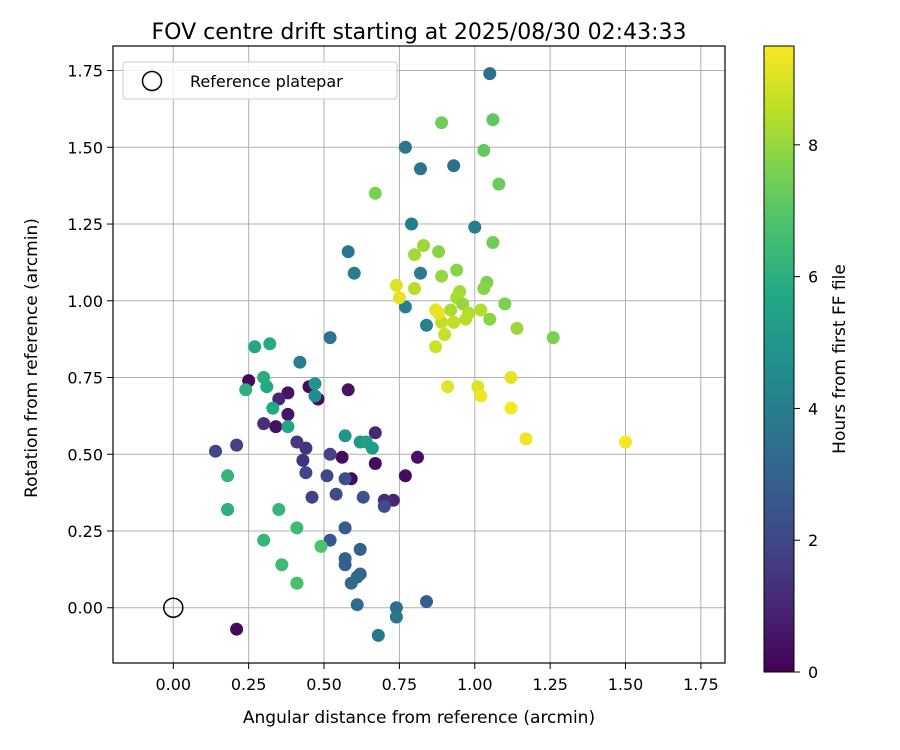 This screenshot has height=750, width=900. I want to click on x-tick-label: 0.75, so click(400, 684).